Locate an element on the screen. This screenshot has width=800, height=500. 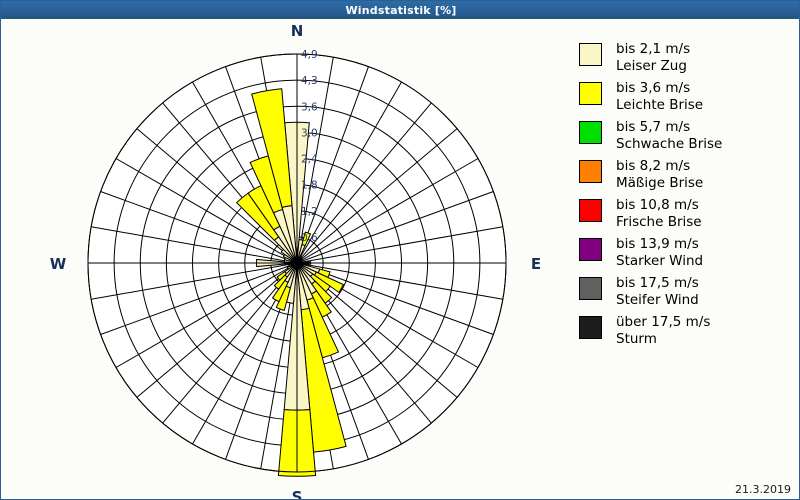
compass-label-n: N is located at coordinates (297, 31).